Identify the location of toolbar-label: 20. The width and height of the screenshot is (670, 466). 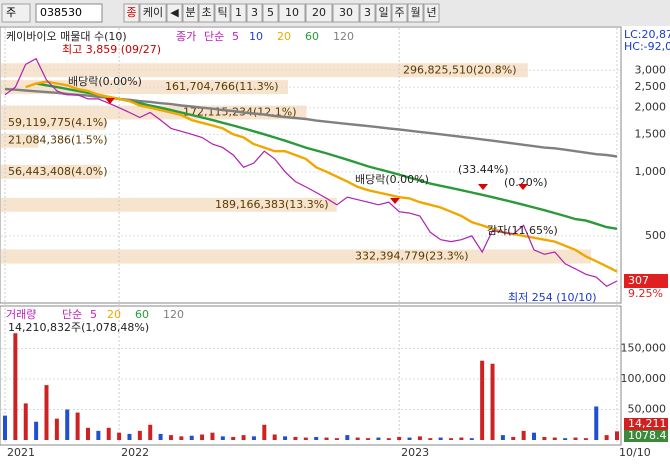
(319, 12).